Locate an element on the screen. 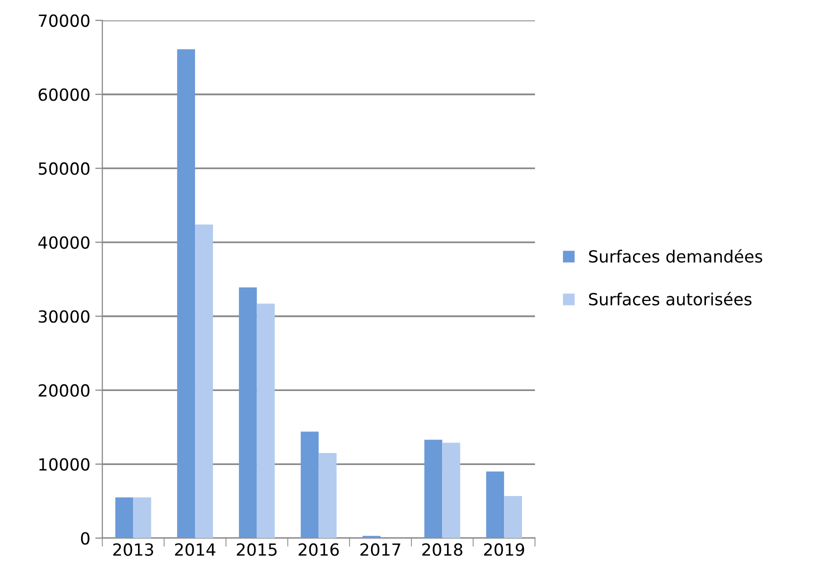  y-tick-label: 10000 is located at coordinates (64, 464).